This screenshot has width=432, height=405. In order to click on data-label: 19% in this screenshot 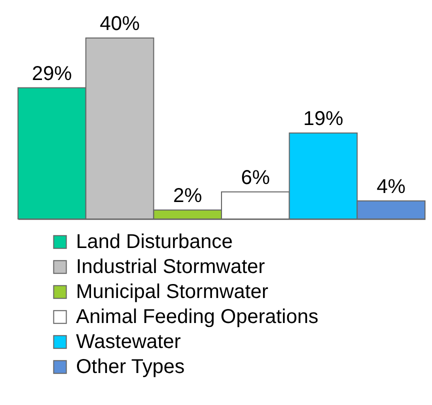, I will do `click(323, 119)`.